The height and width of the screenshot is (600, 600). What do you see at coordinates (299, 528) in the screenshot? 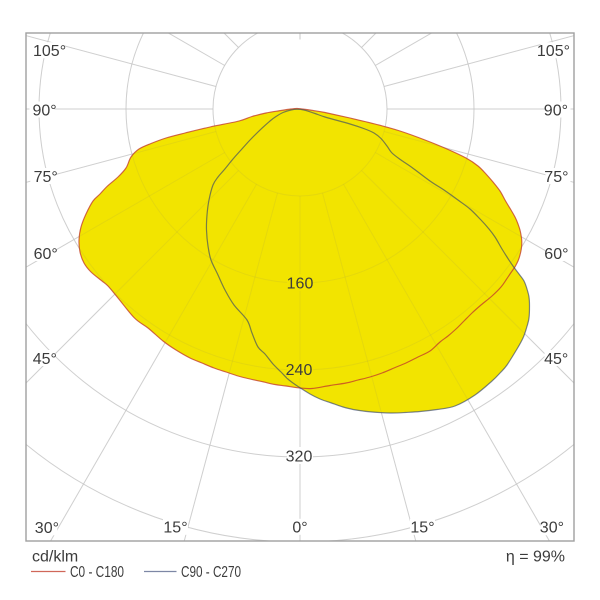
I see `svg-text: 0°` at bounding box center [299, 528].